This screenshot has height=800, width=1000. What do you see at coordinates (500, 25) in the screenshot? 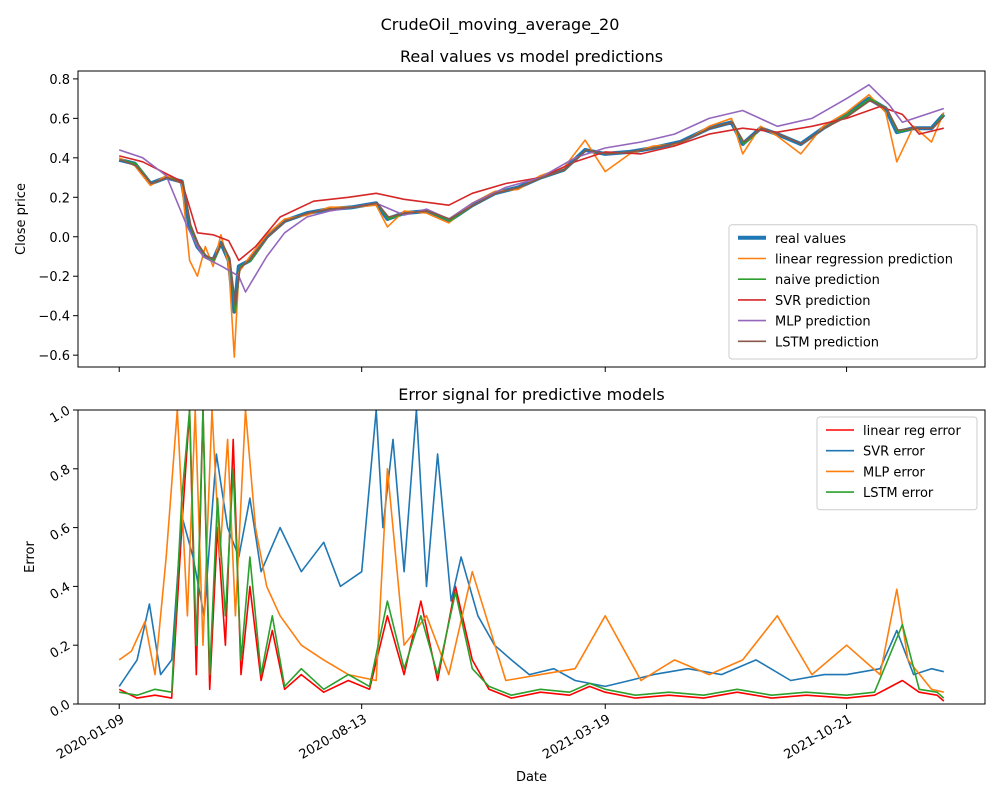
I see `figure-suptitle: CrudeOil_moving_average_20` at bounding box center [500, 25].